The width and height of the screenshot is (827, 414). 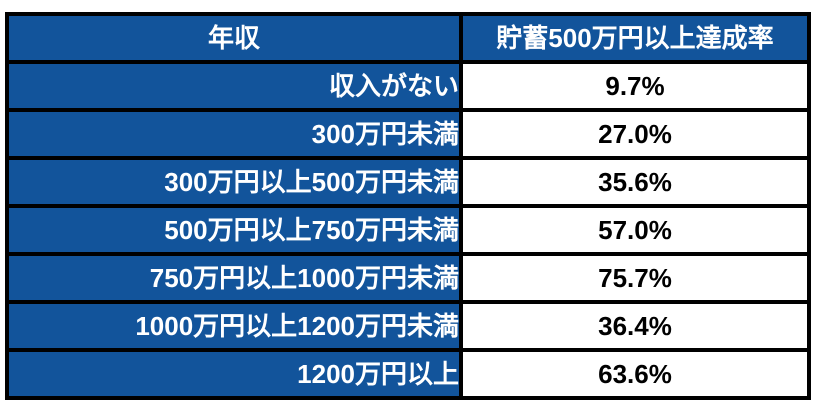 I want to click on income-cell: 750万円以上1000万円未満, so click(x=234, y=278).